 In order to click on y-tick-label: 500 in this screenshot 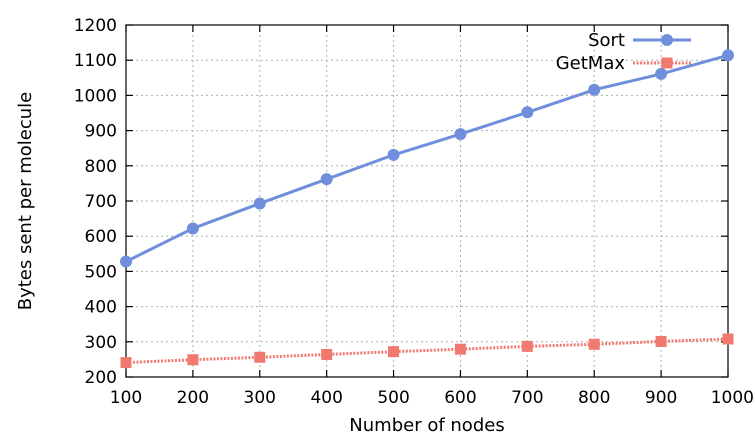, I will do `click(101, 272)`.